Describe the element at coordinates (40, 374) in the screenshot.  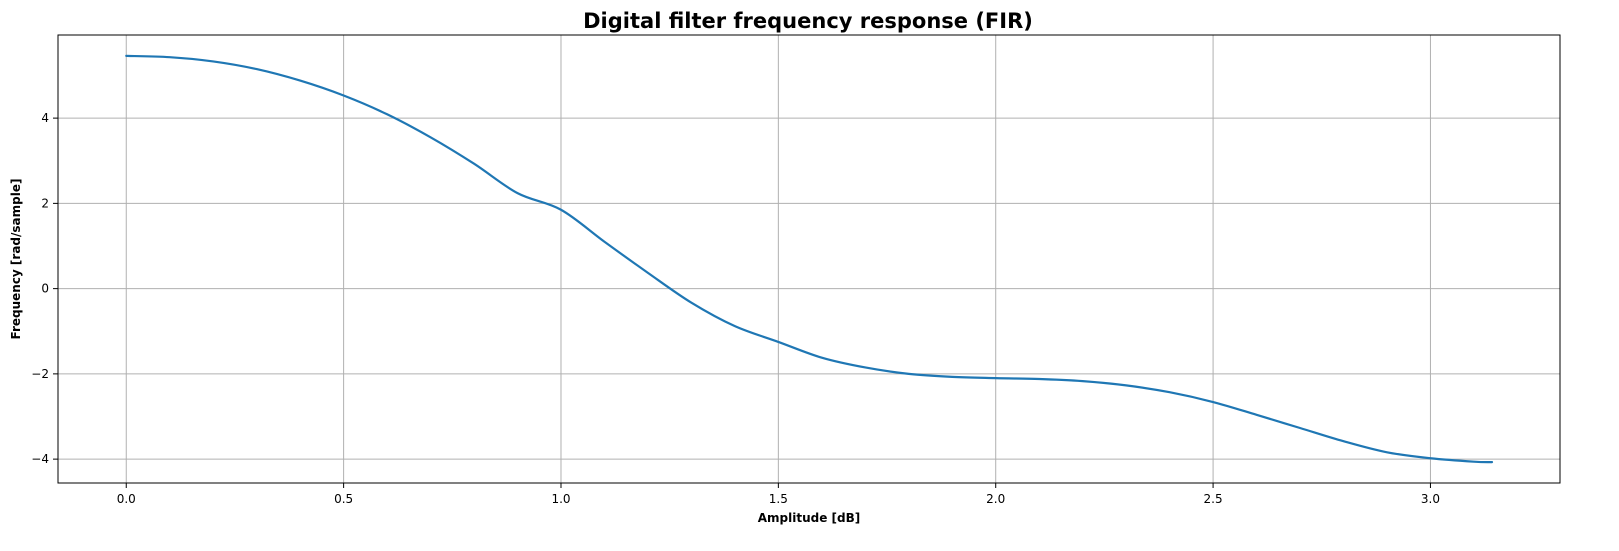
I see `y-tick-label: −2` at that location.